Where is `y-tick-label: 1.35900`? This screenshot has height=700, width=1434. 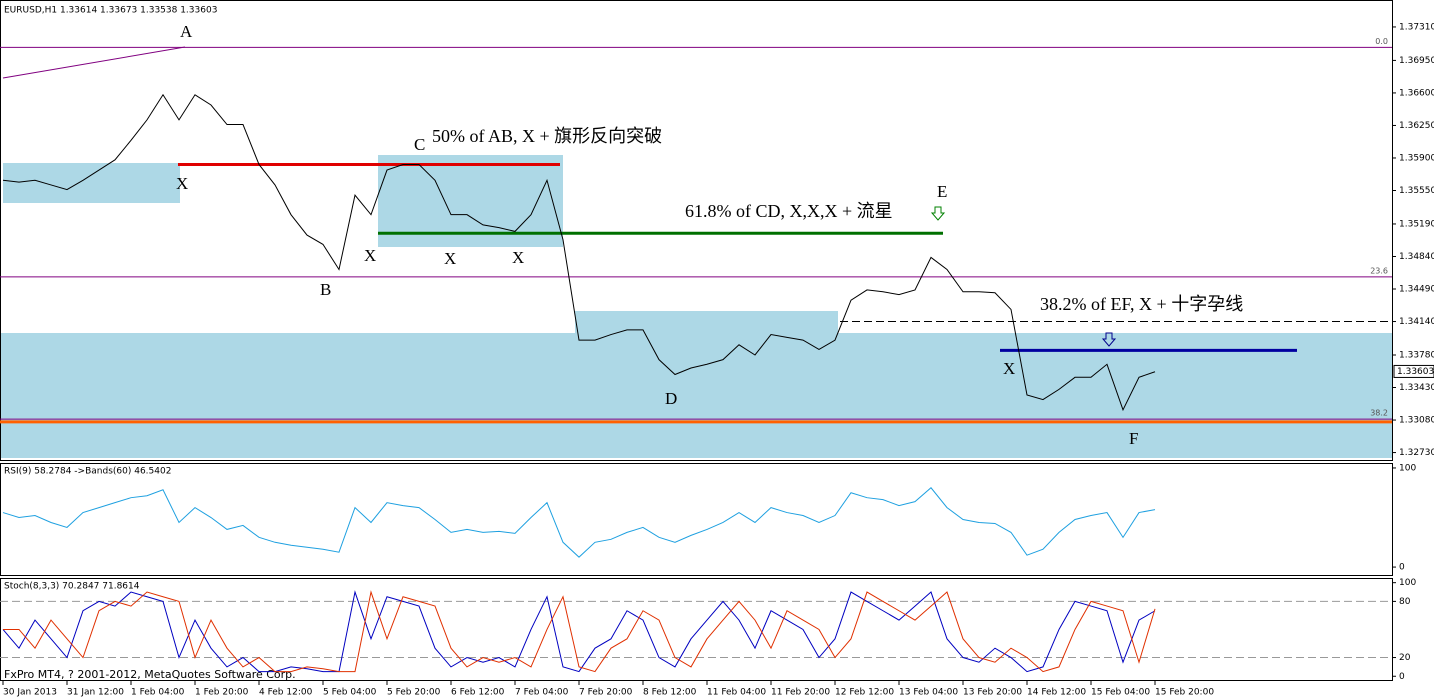
y-tick-label: 1.35900 is located at coordinates (1416, 158).